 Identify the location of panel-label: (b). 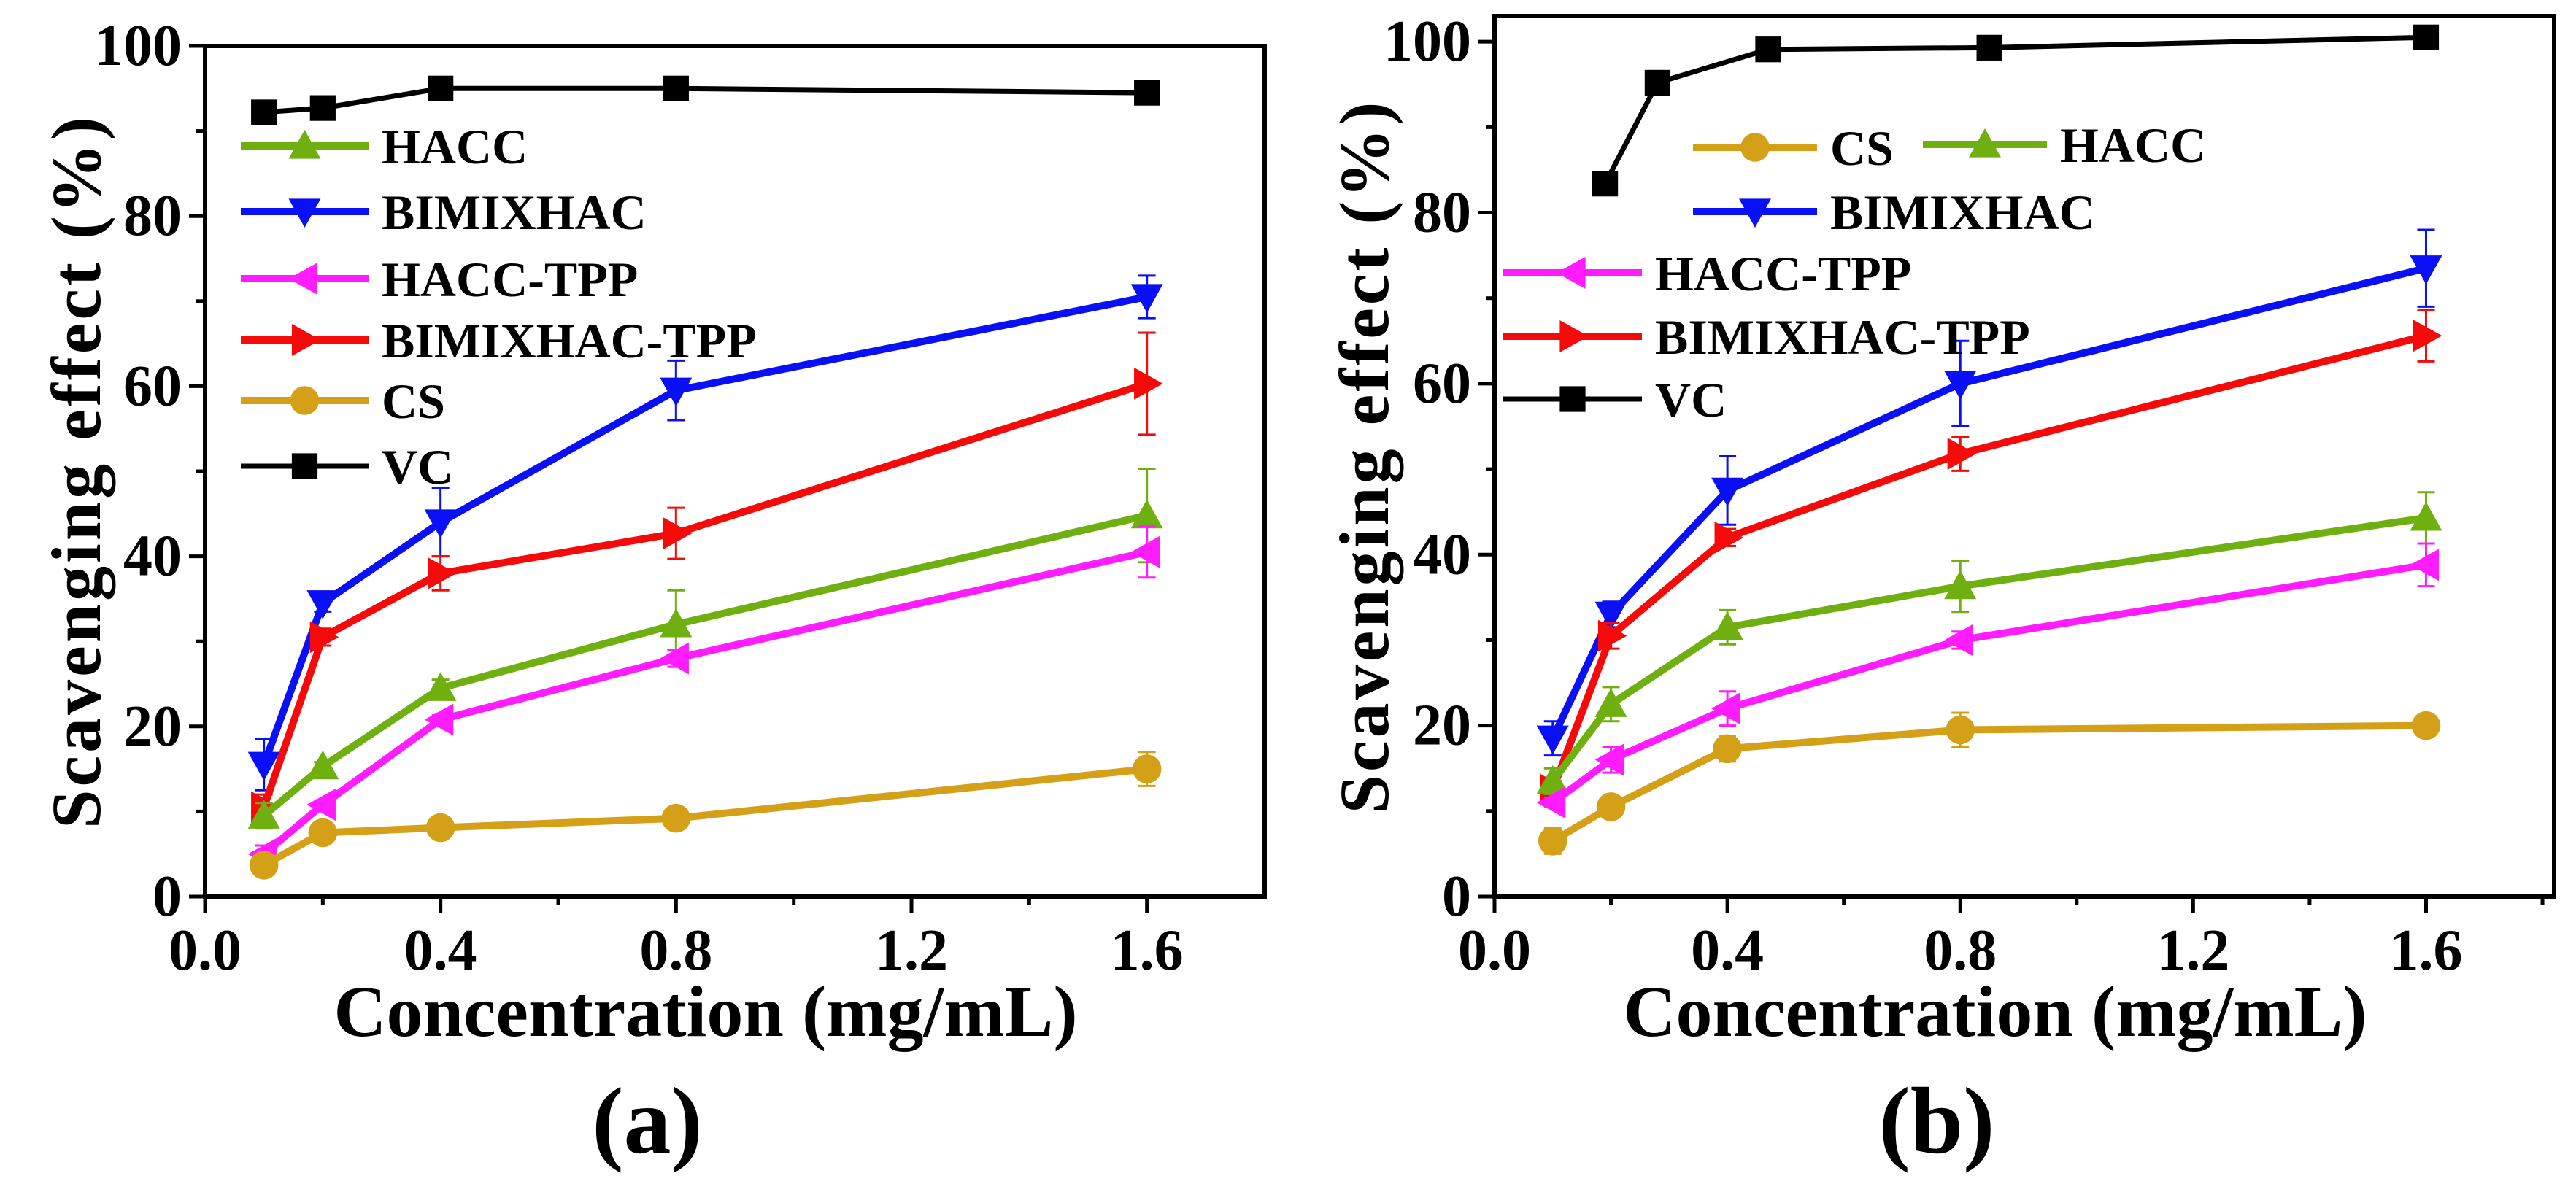
(1937, 1122).